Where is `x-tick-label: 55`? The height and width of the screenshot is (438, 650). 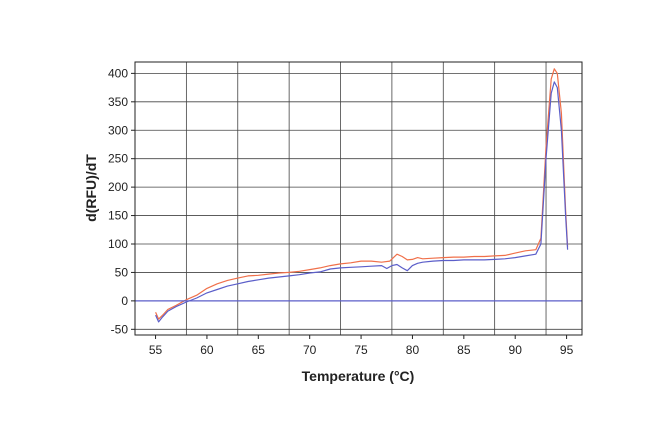 x-tick-label: 55 is located at coordinates (156, 350).